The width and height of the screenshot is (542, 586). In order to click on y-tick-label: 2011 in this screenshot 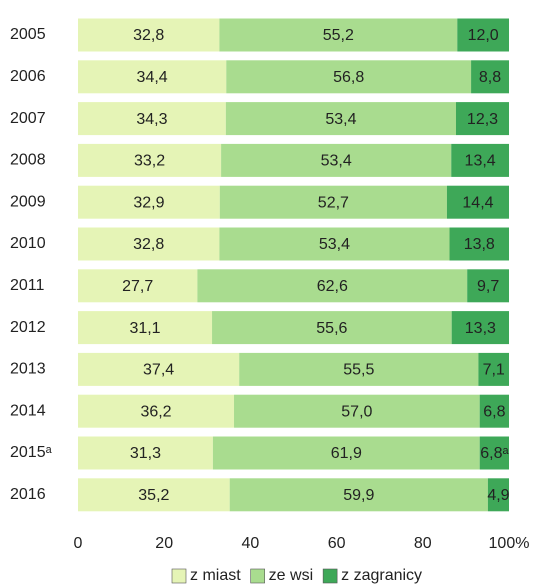, I will do `click(27, 285)`.